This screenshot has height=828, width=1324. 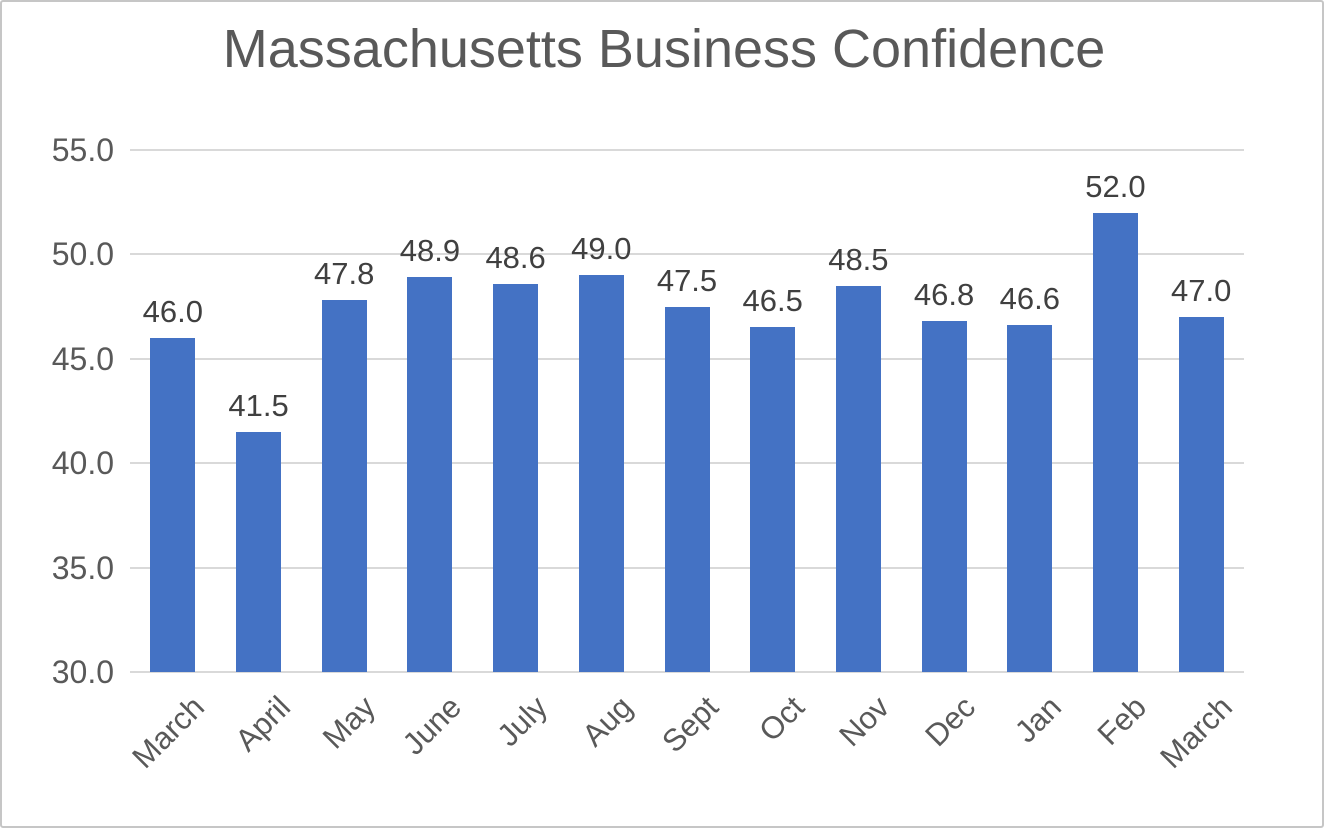 I want to click on x-tick-label: Jan, so click(x=1037, y=719).